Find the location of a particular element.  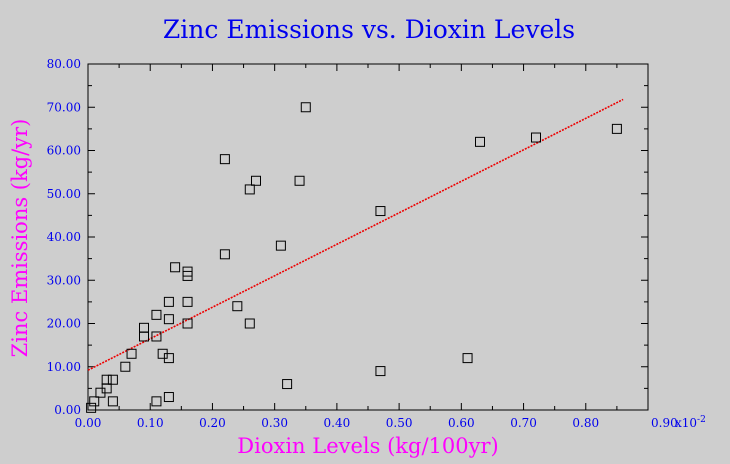

x-tick-label: 0.30 is located at coordinates (274, 423).